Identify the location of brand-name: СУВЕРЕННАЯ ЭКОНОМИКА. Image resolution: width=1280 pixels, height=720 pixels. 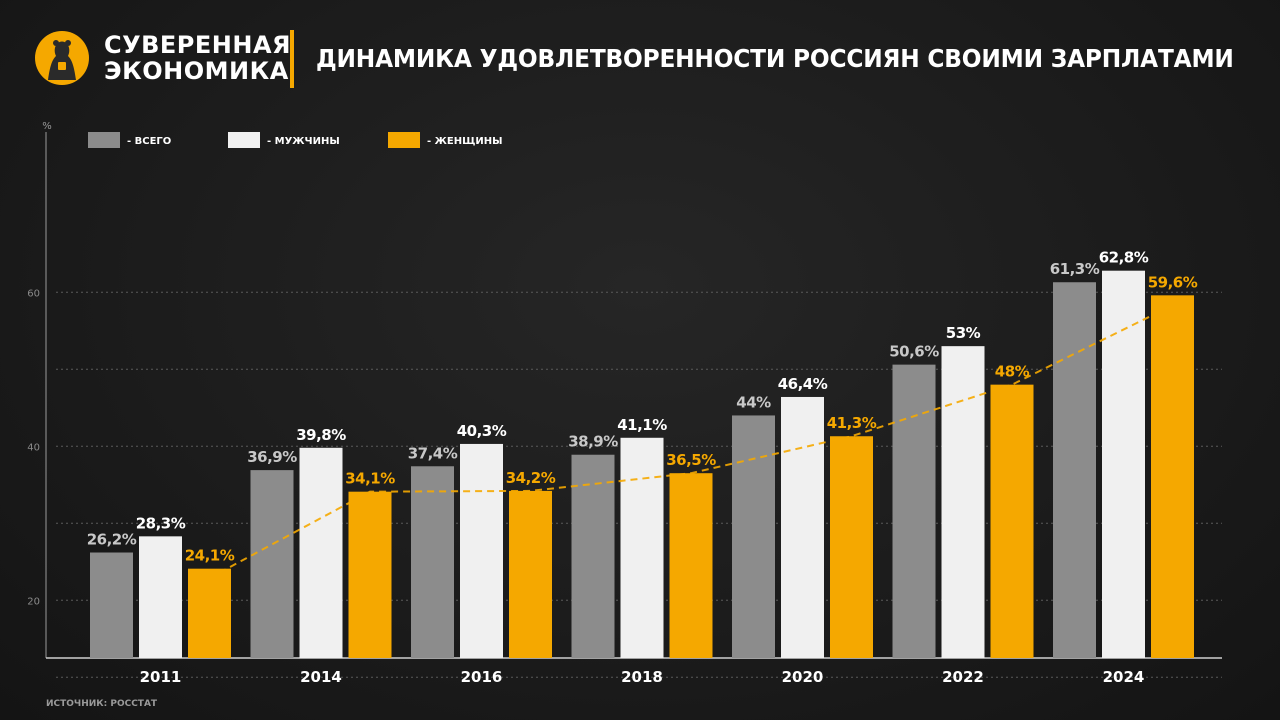
(197, 58).